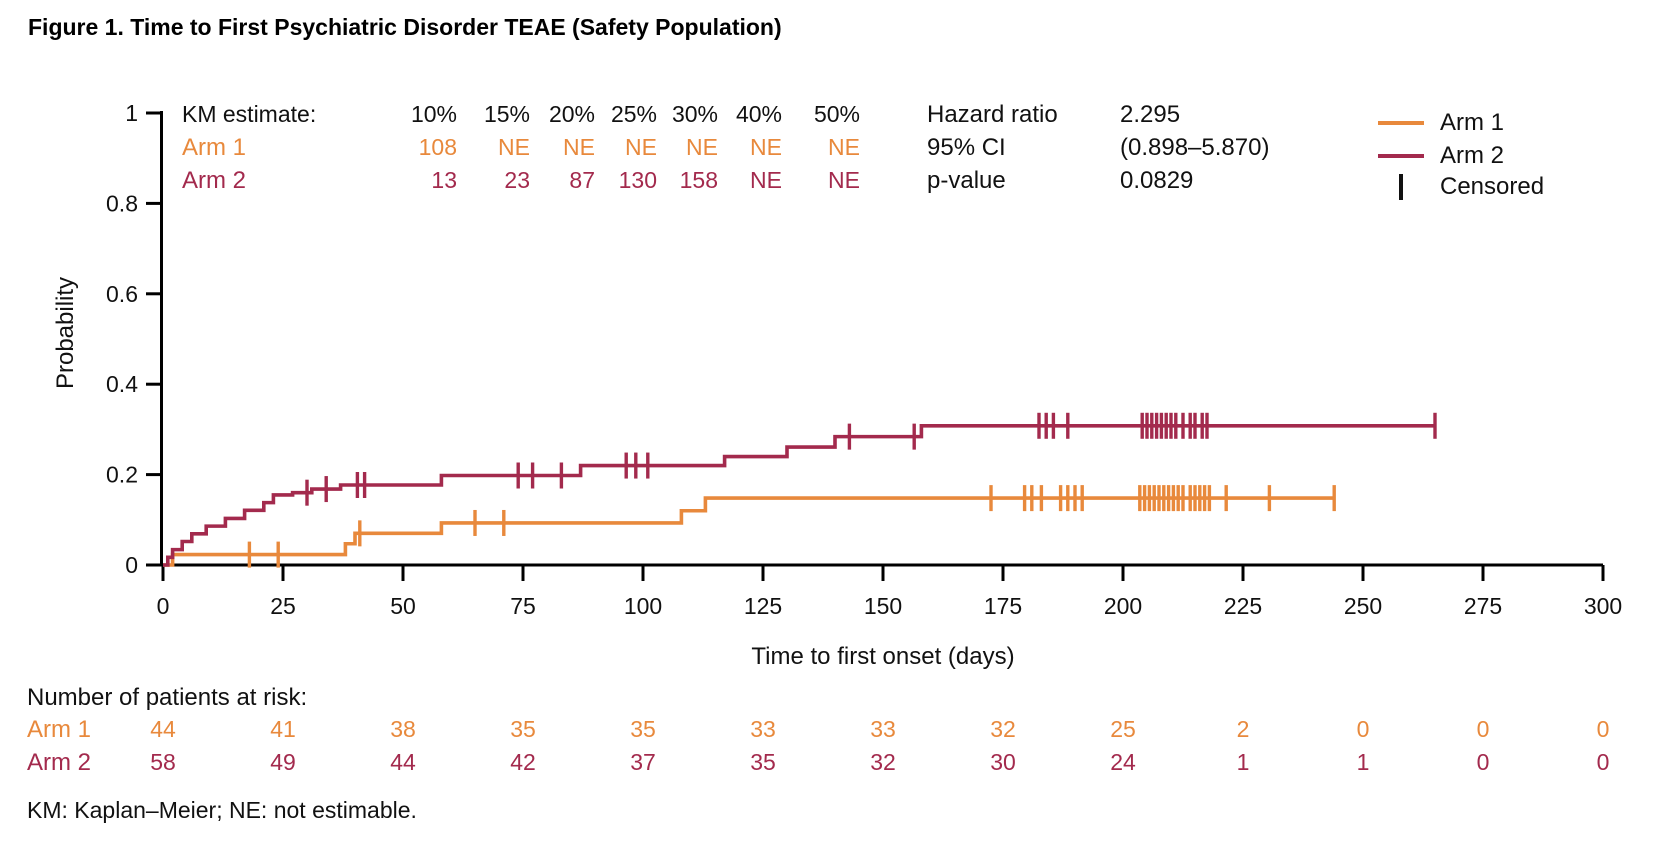 This screenshot has height=843, width=1654. What do you see at coordinates (249, 114) in the screenshot?
I see `km-estimate-header: KM estimate:` at bounding box center [249, 114].